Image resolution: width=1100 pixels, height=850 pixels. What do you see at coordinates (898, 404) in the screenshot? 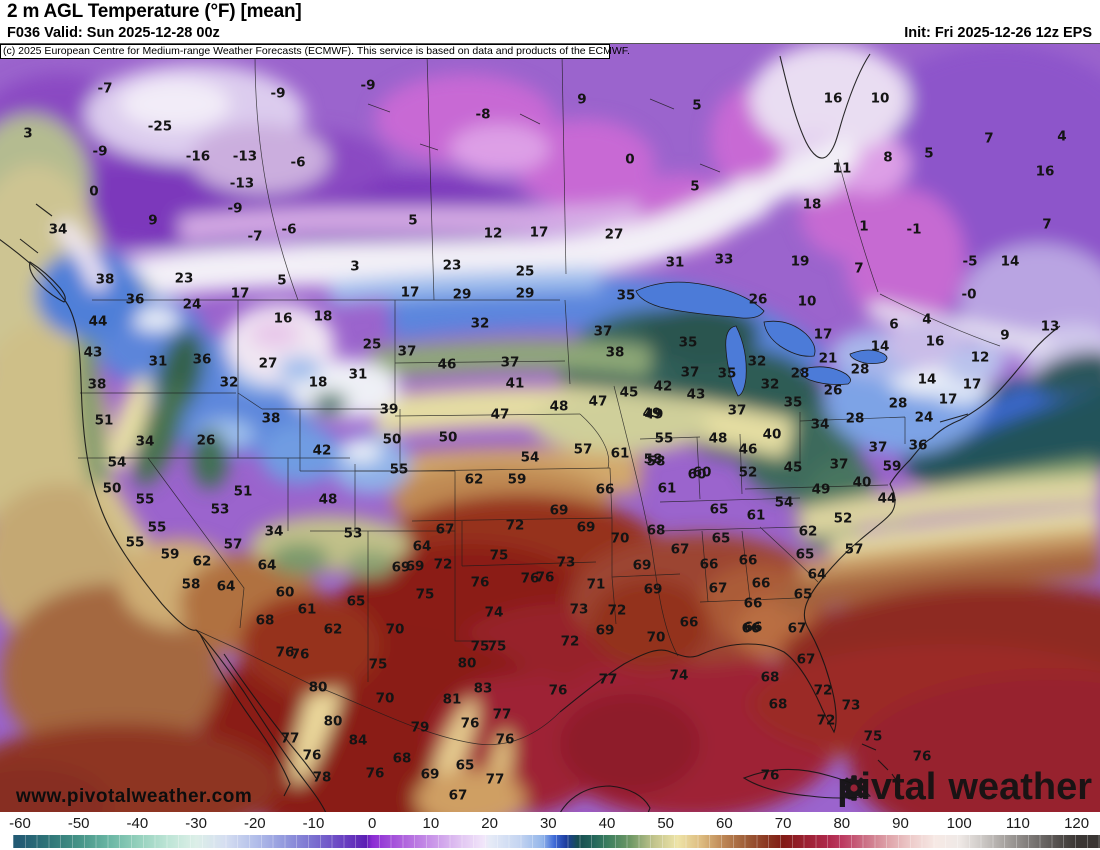
I see `station-value: 28` at bounding box center [898, 404].